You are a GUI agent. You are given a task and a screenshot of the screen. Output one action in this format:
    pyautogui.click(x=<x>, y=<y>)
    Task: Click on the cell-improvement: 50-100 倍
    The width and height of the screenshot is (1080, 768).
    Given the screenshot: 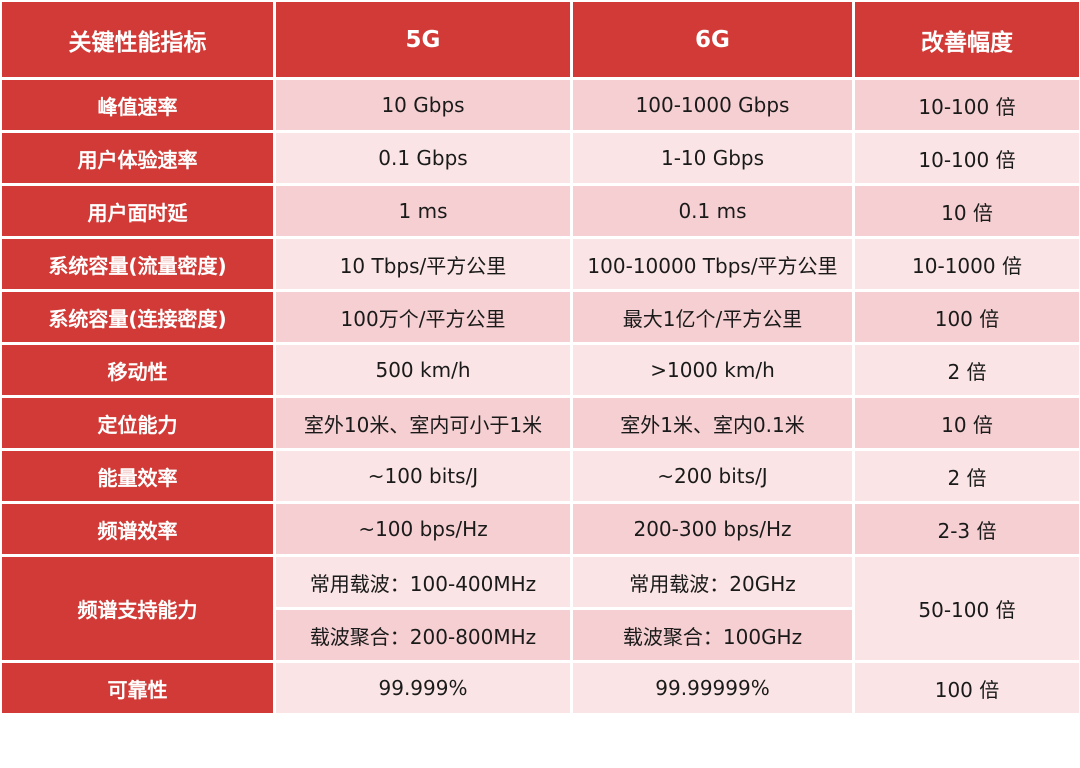 What is the action you would take?
    pyautogui.click(x=967, y=608)
    